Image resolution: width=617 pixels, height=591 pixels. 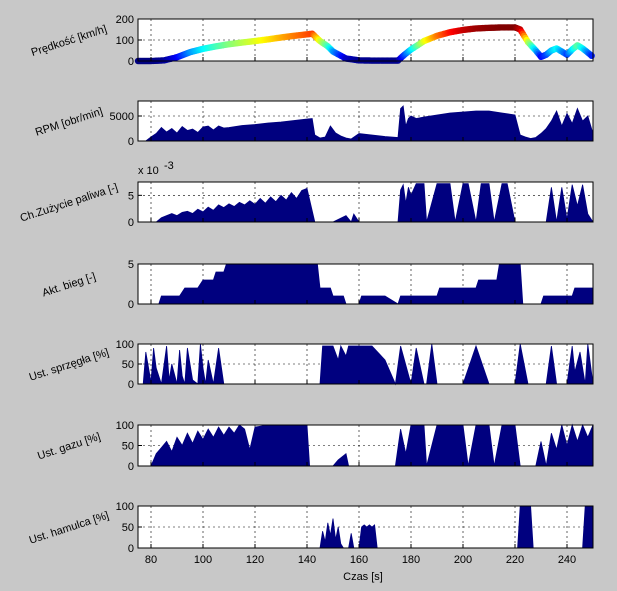 What do you see at coordinates (69, 122) in the screenshot?
I see `y-axis-label: RPM [obr/min]` at bounding box center [69, 122].